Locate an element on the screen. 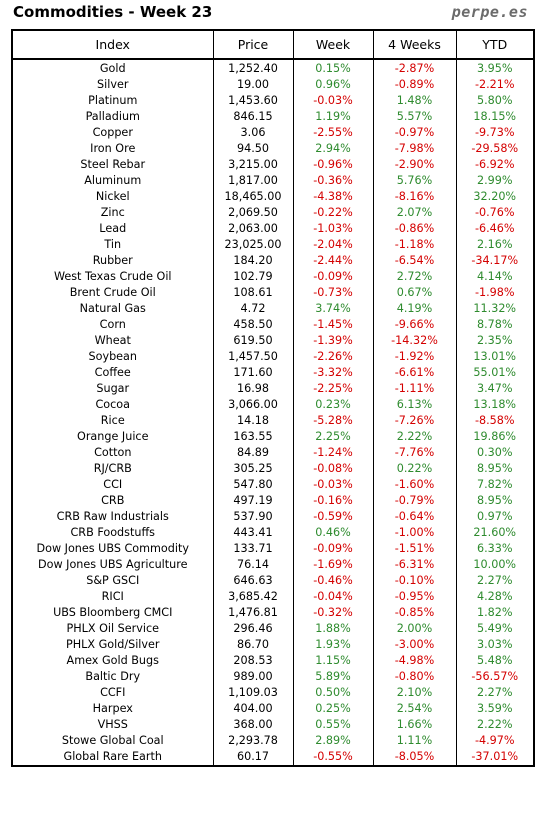  ytd-cell: 18.15% is located at coordinates (495, 117).